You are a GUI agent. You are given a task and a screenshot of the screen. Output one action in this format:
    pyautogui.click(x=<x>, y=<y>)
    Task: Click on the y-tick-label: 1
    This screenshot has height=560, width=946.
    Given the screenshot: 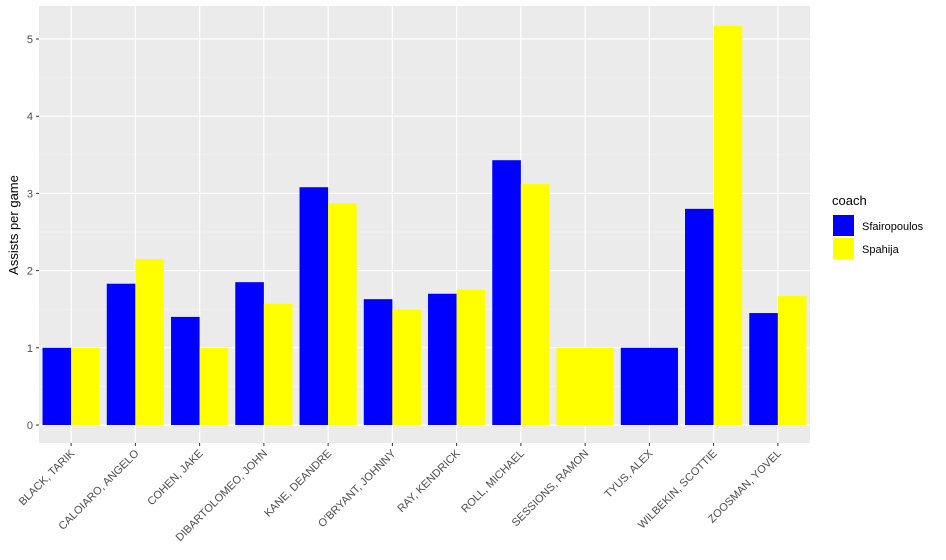 What is the action you would take?
    pyautogui.click(x=30, y=349)
    